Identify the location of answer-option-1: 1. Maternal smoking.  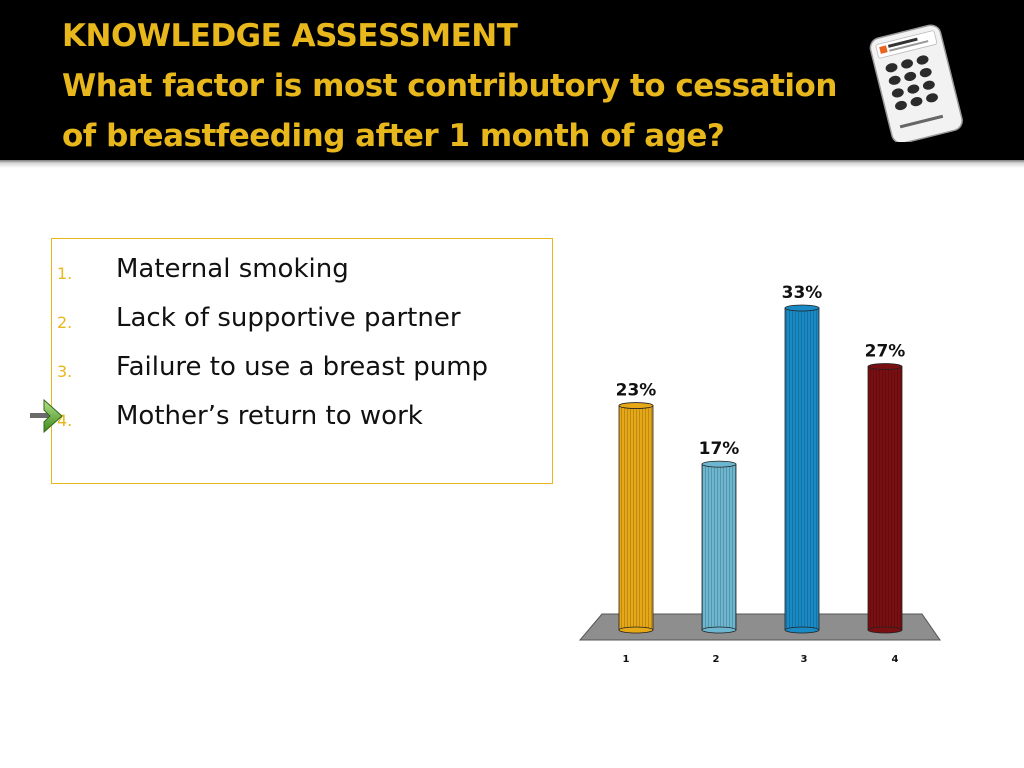
(302, 272).